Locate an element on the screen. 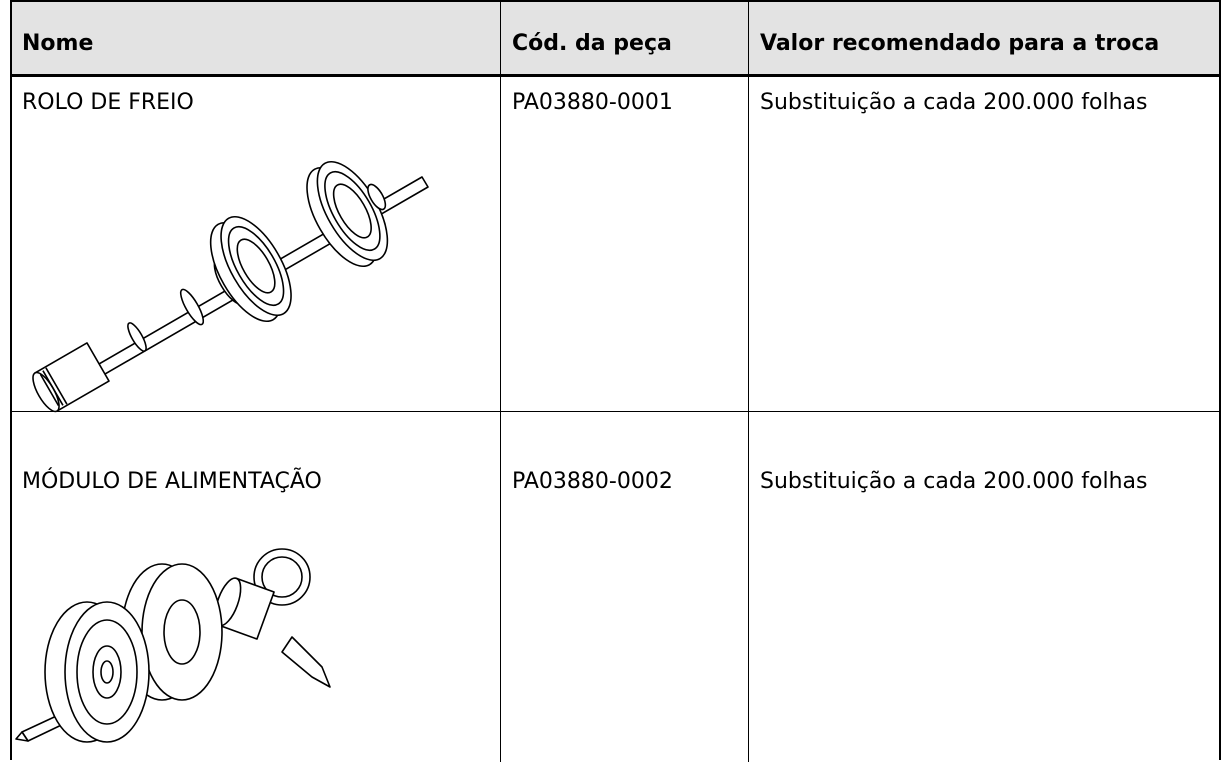  feed-module-illustration is located at coordinates (173, 645).